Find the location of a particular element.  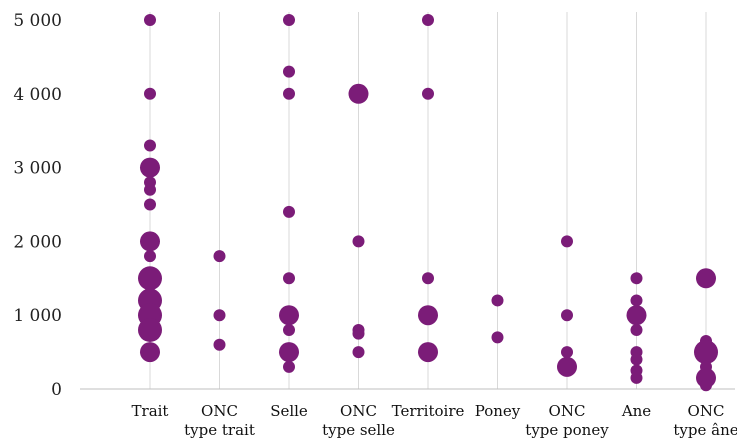

y-tick-label: 2 000 is located at coordinates (37, 242).